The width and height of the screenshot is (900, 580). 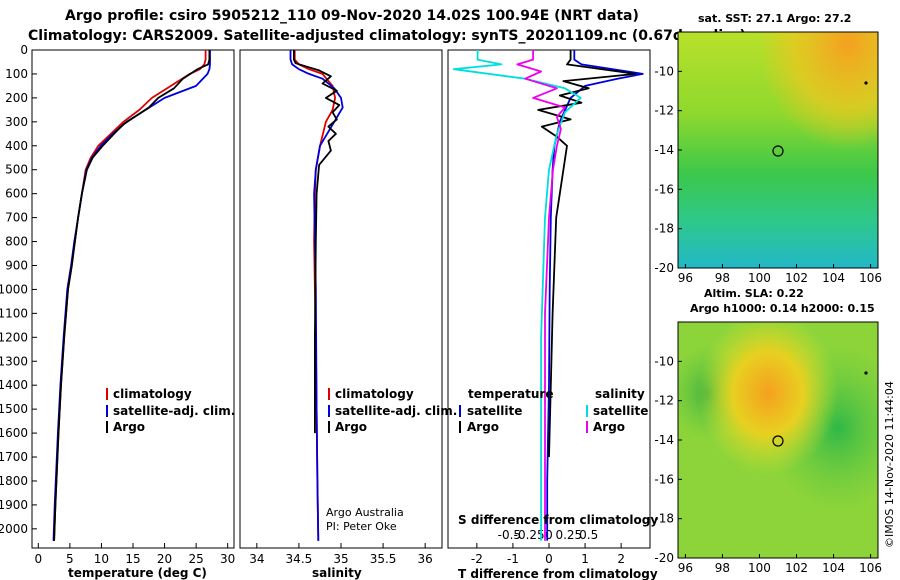 I want to click on legend-sat-t-label: satellite, so click(x=494, y=411).